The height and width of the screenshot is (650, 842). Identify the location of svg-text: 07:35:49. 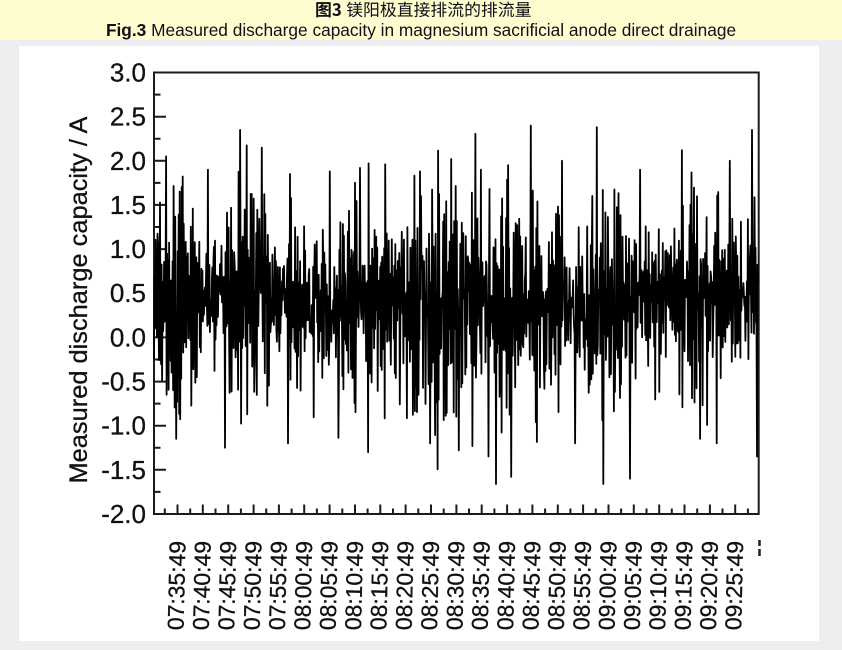
(176, 586).